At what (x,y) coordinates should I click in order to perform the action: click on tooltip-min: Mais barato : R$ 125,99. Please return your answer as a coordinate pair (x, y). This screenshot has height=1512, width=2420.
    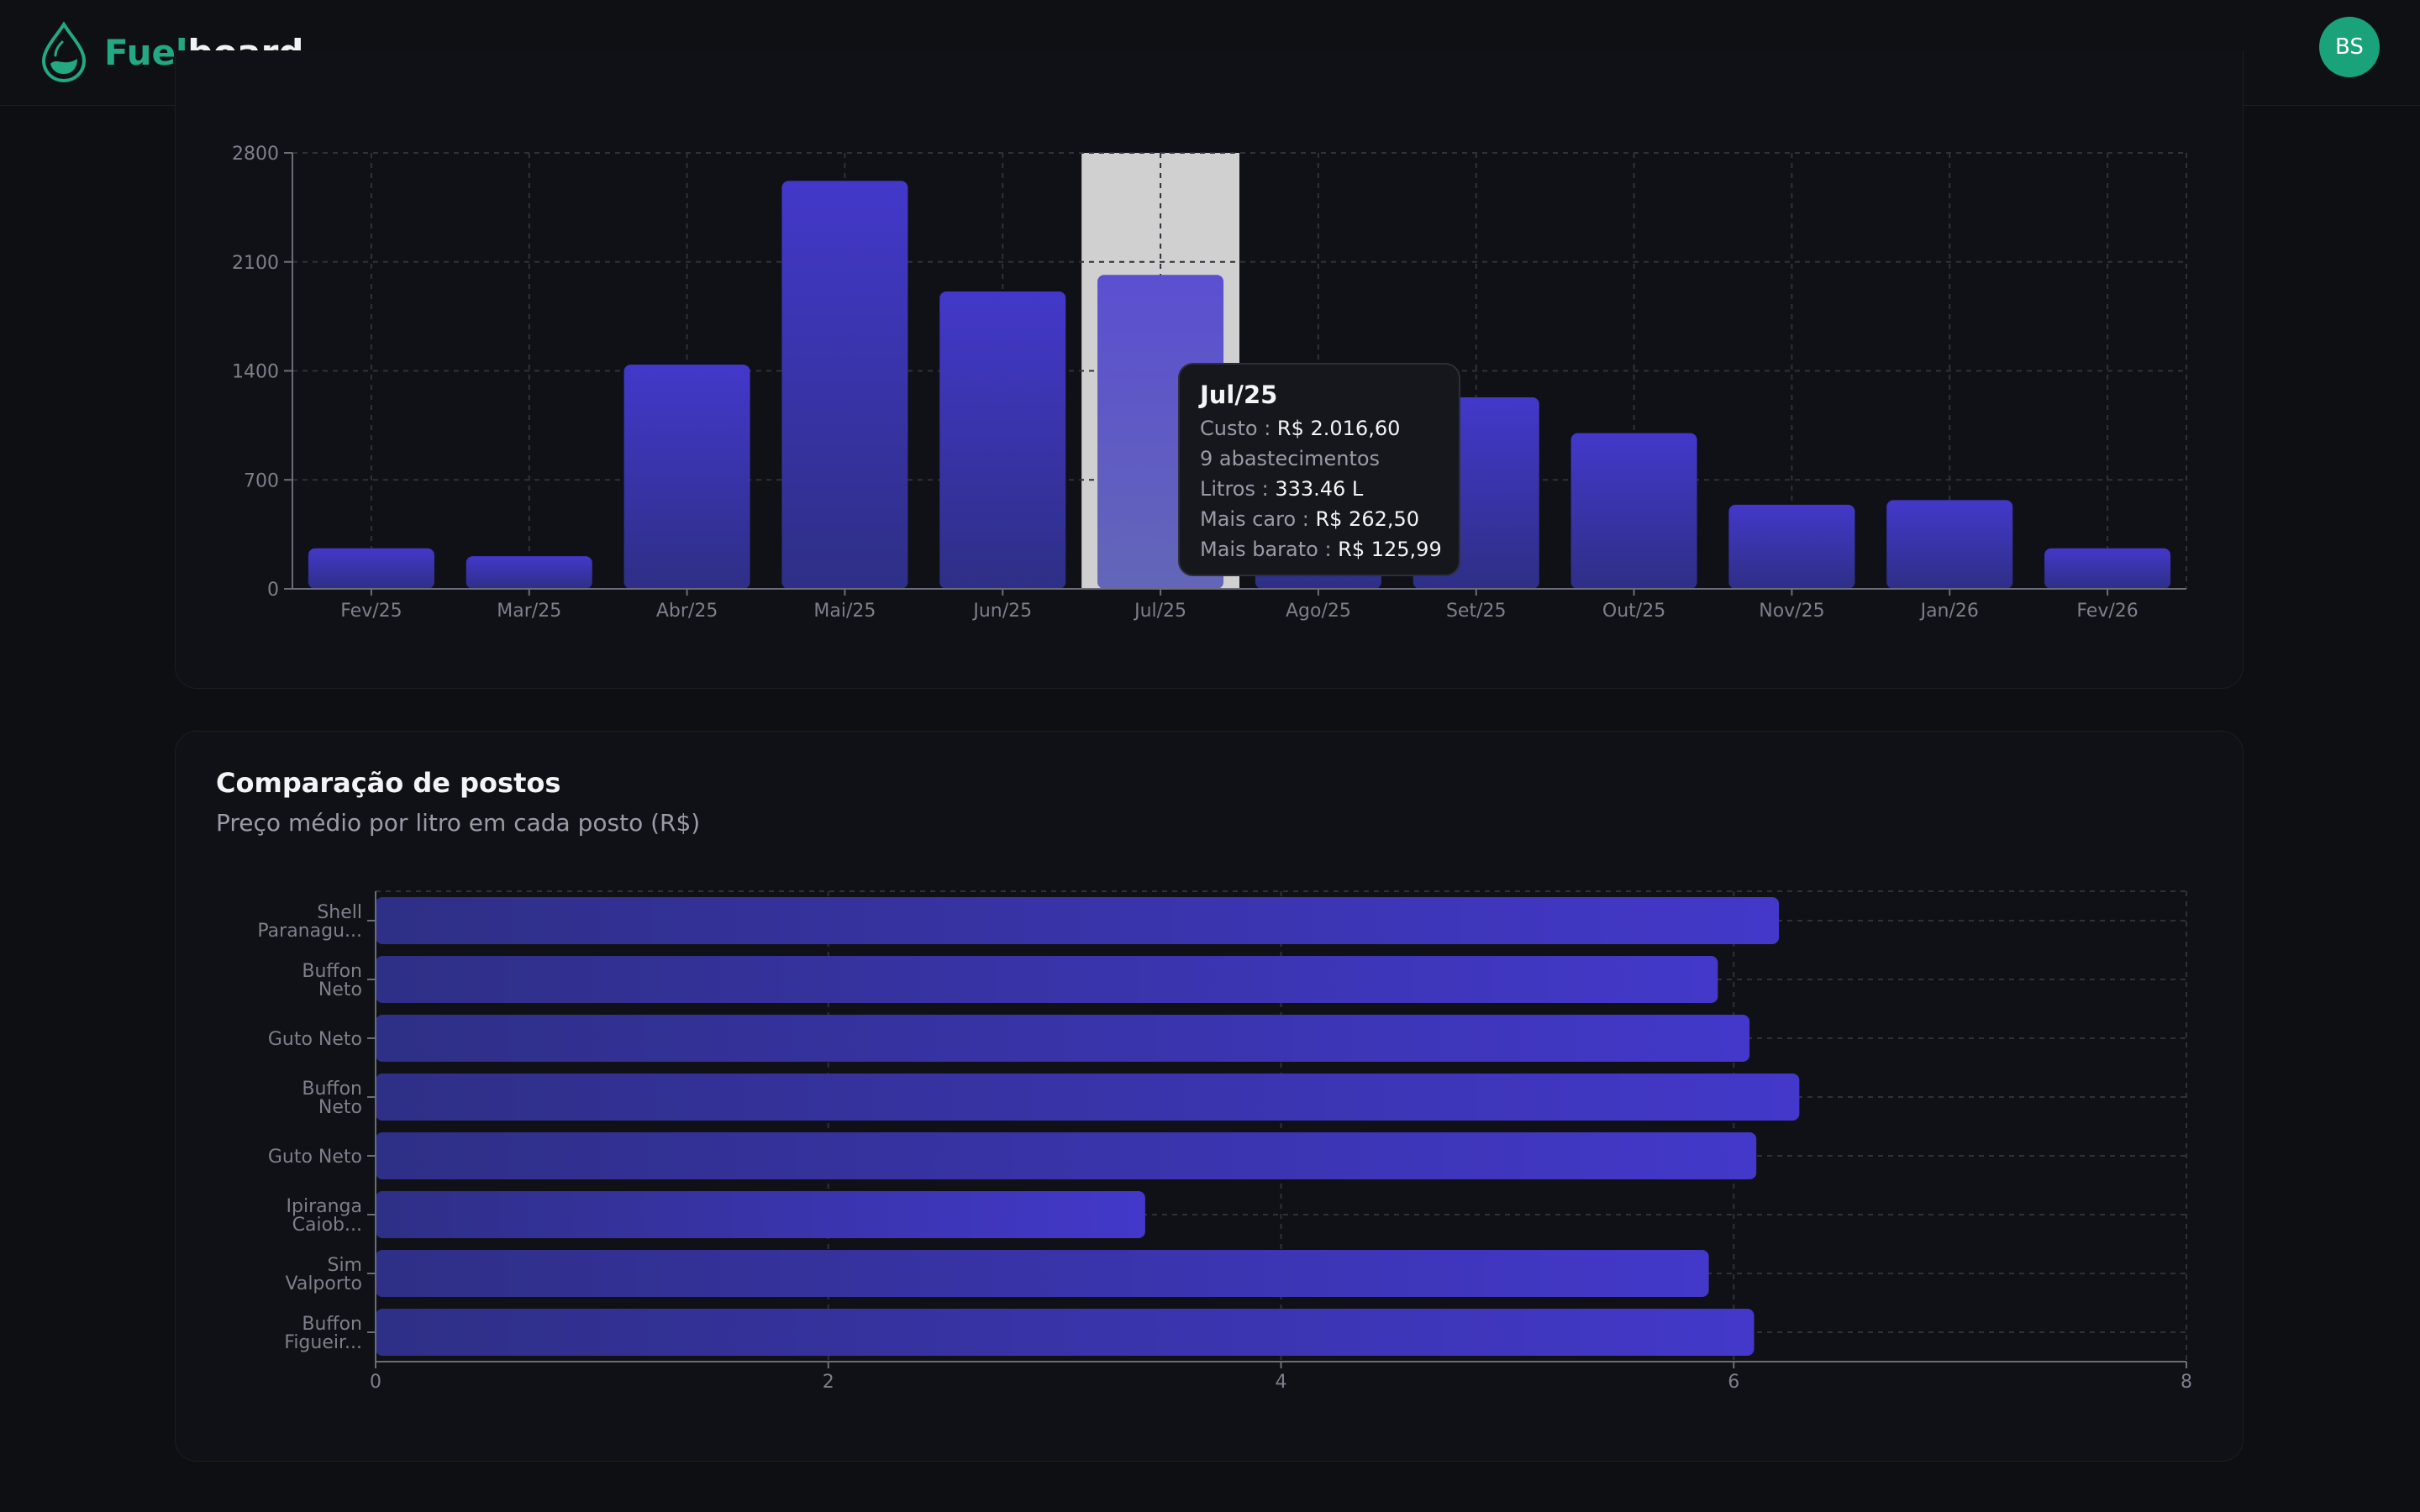
    Looking at the image, I should click on (1321, 549).